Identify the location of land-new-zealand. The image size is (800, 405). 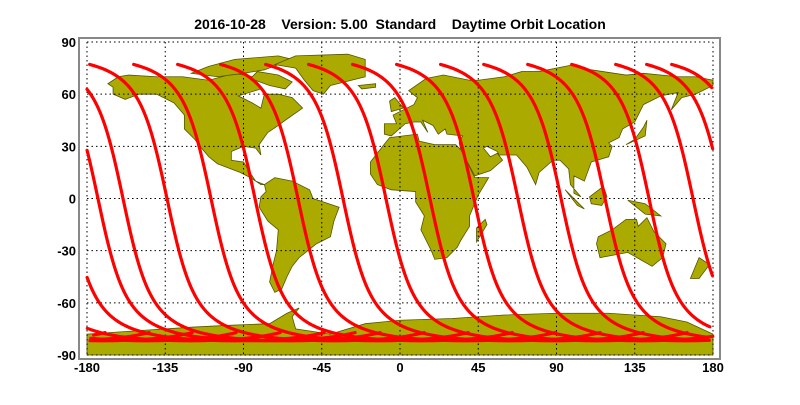
(700, 268).